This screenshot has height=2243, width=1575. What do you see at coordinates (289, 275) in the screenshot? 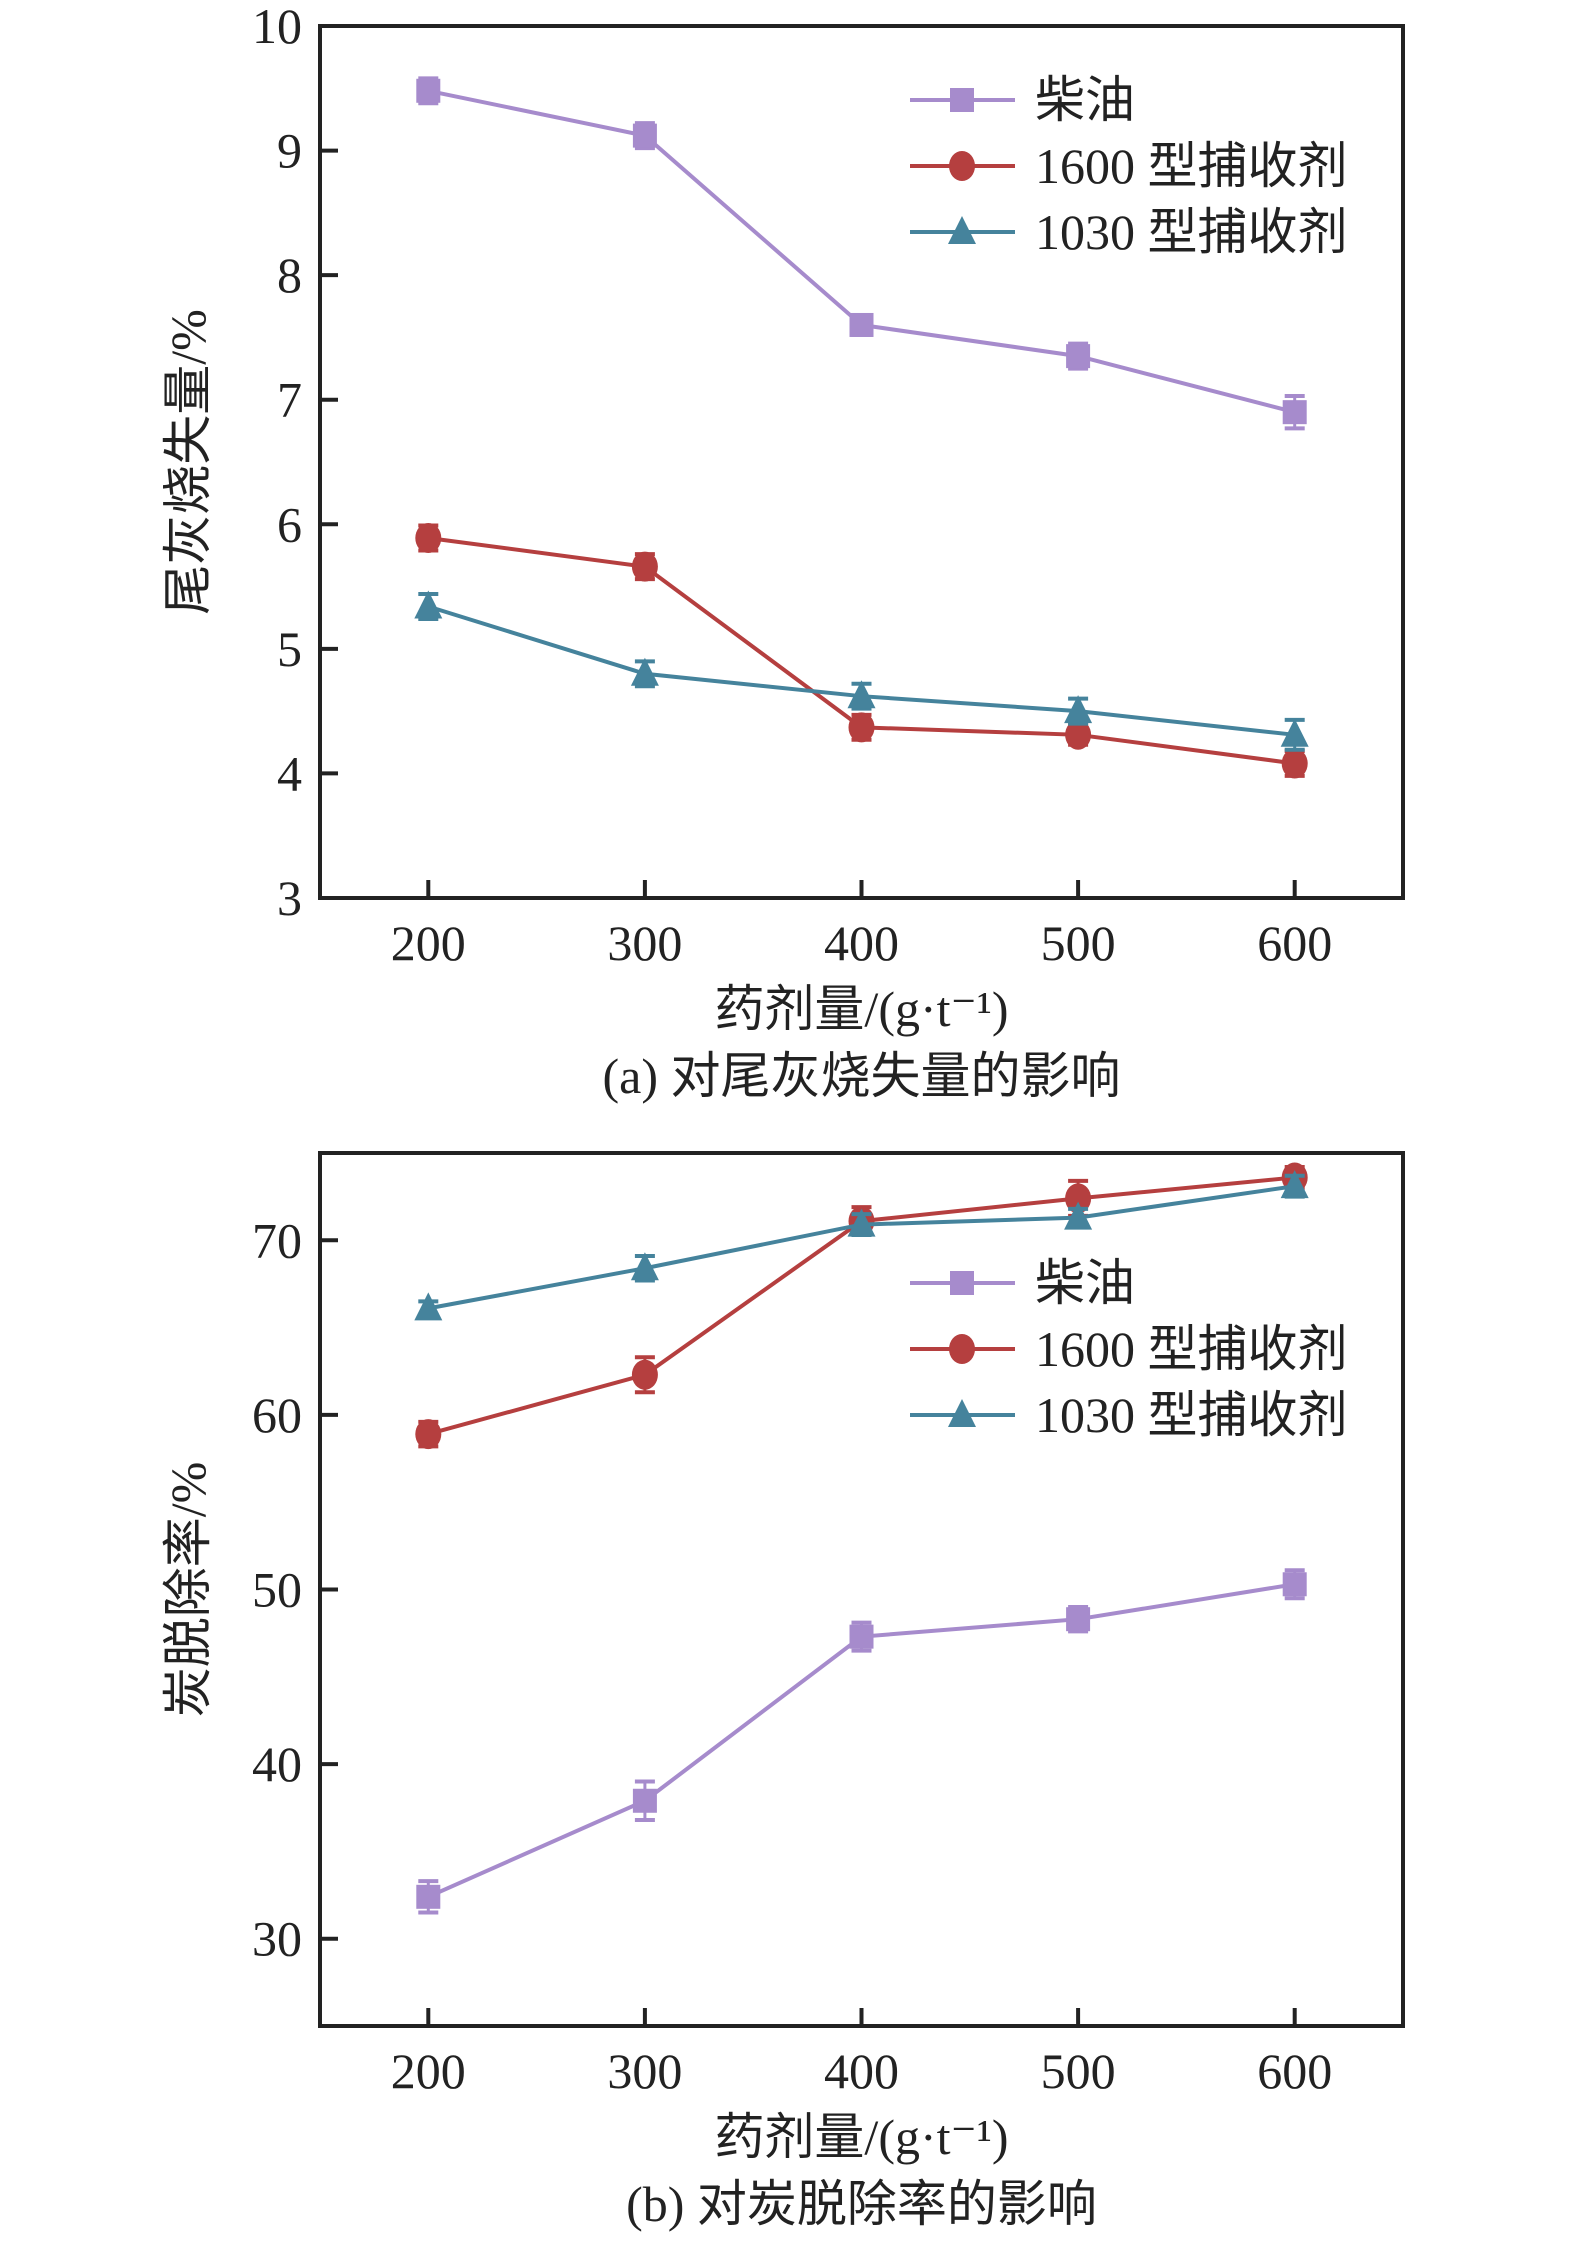
I see `y-tick-label: 8` at bounding box center [289, 275].